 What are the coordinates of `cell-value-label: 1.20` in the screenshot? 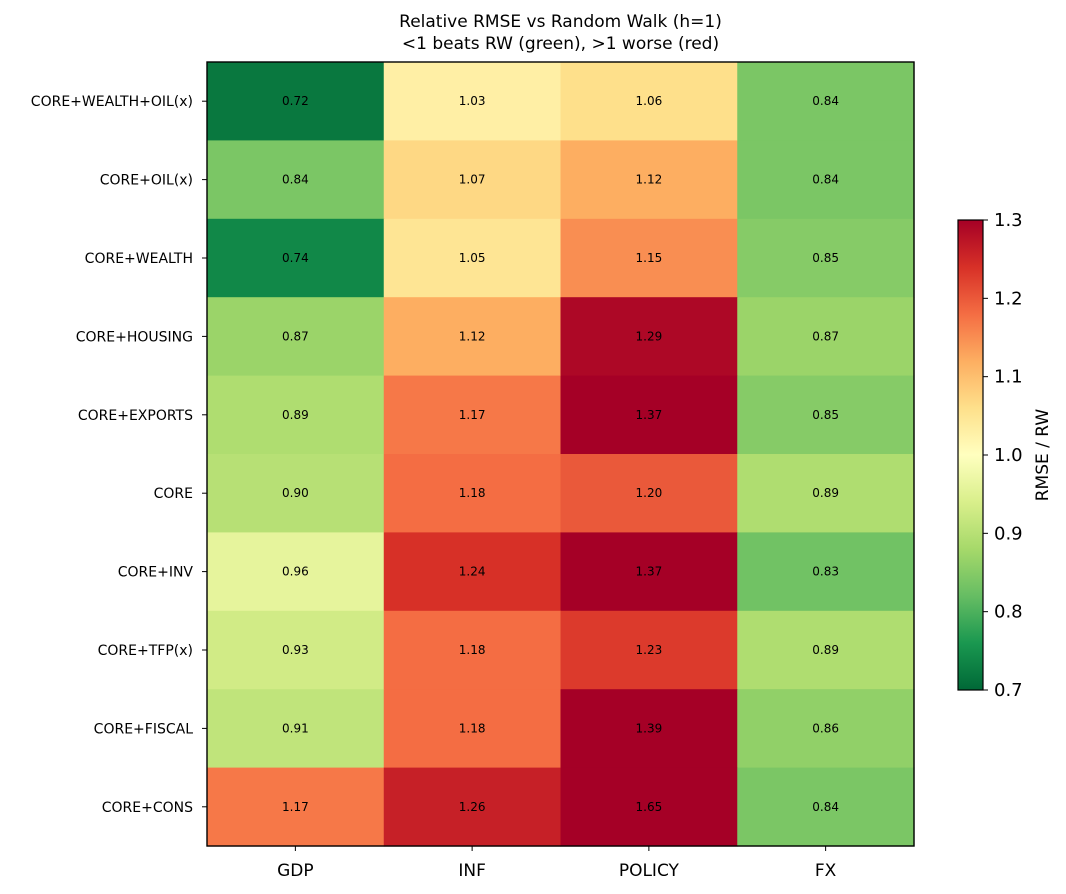 It's located at (649, 493).